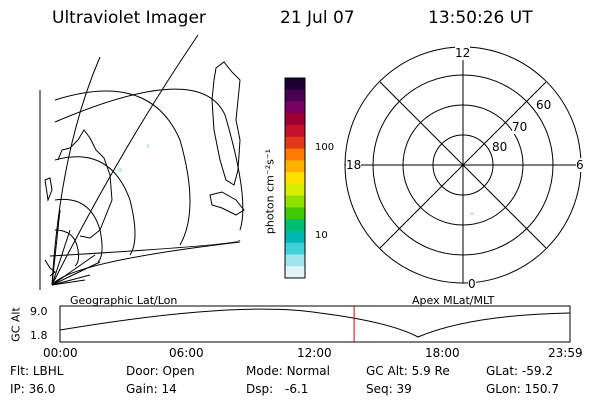  What do you see at coordinates (480, 18) in the screenshot?
I see `time-label: 13:50:26 UT` at bounding box center [480, 18].